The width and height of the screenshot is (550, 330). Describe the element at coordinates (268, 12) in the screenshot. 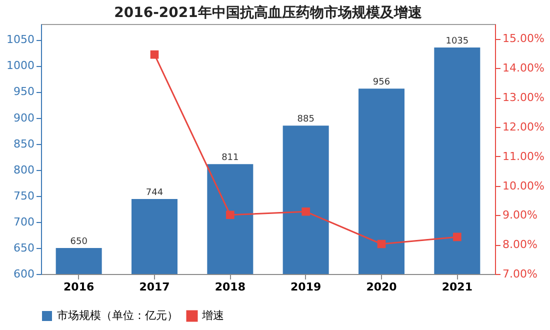

I see `chart-title: 2016-2021年中国抗高血压药物市场规模及增速` at that location.